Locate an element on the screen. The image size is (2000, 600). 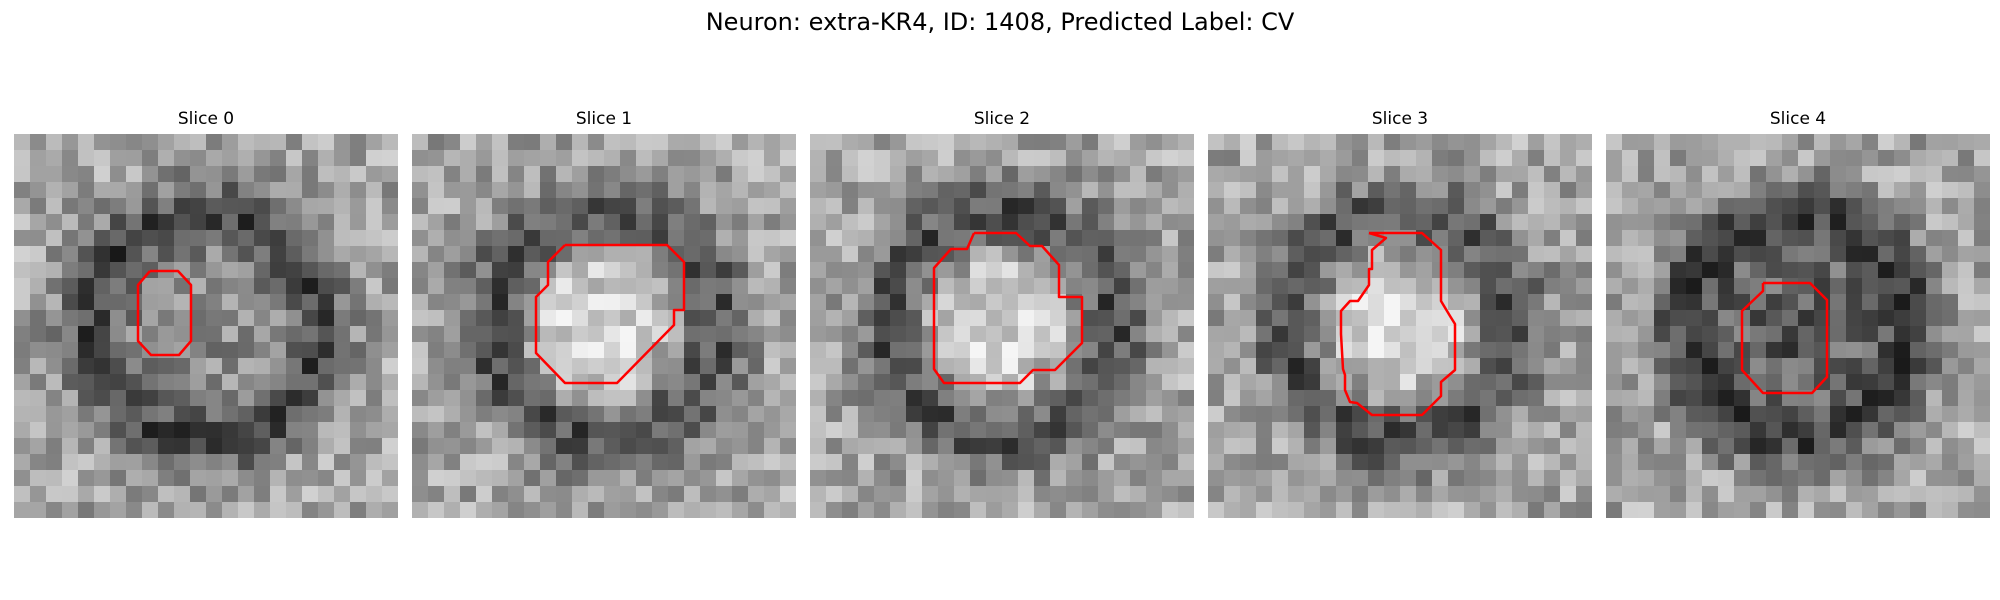
slice-panel-4: Slice 4 is located at coordinates (1798, 313).